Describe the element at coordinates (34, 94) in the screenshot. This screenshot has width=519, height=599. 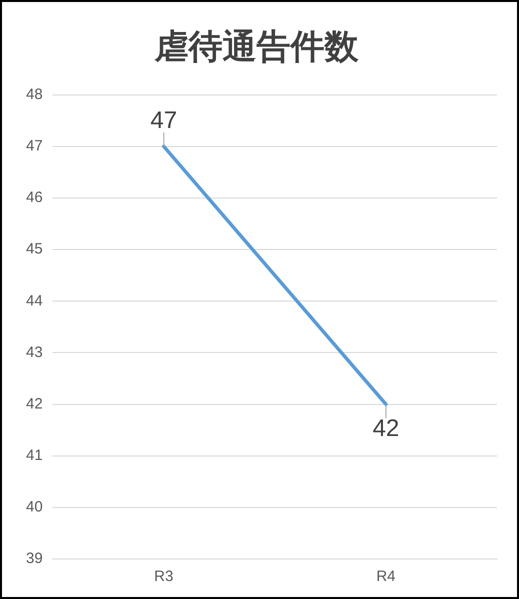
I see `y-tick-label: 48` at that location.